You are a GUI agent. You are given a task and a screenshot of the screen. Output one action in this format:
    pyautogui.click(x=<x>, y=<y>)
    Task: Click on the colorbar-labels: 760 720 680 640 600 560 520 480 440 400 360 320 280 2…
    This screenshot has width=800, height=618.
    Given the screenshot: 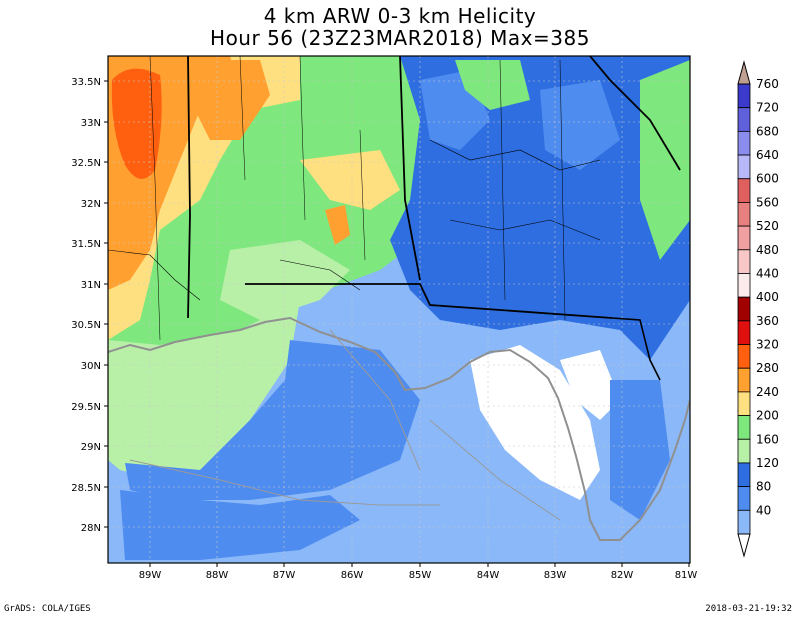 What is the action you would take?
    pyautogui.click(x=767, y=297)
    